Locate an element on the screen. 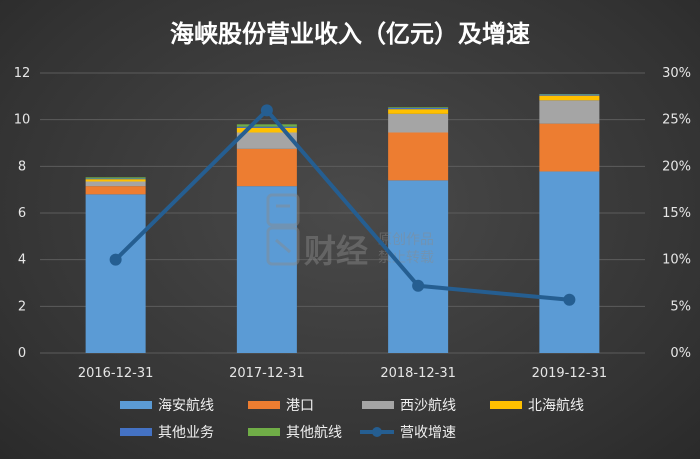 This screenshot has height=459, width=700. left-axis-ticks: 0 2 4 6 8 10 12 is located at coordinates (22, 213).